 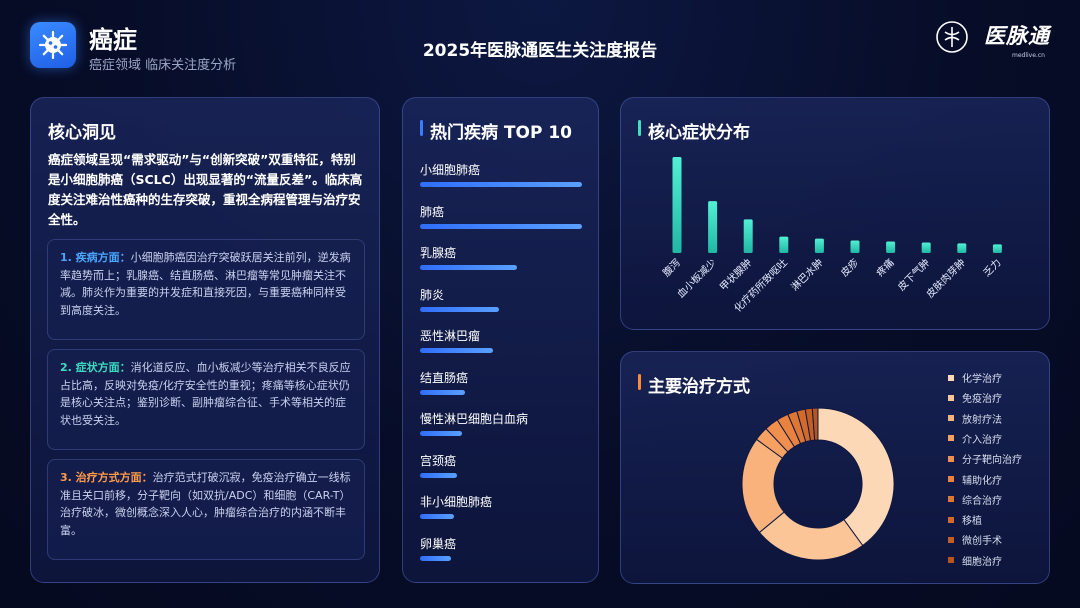 I want to click on treatment-donut-chart, so click(x=818, y=484).